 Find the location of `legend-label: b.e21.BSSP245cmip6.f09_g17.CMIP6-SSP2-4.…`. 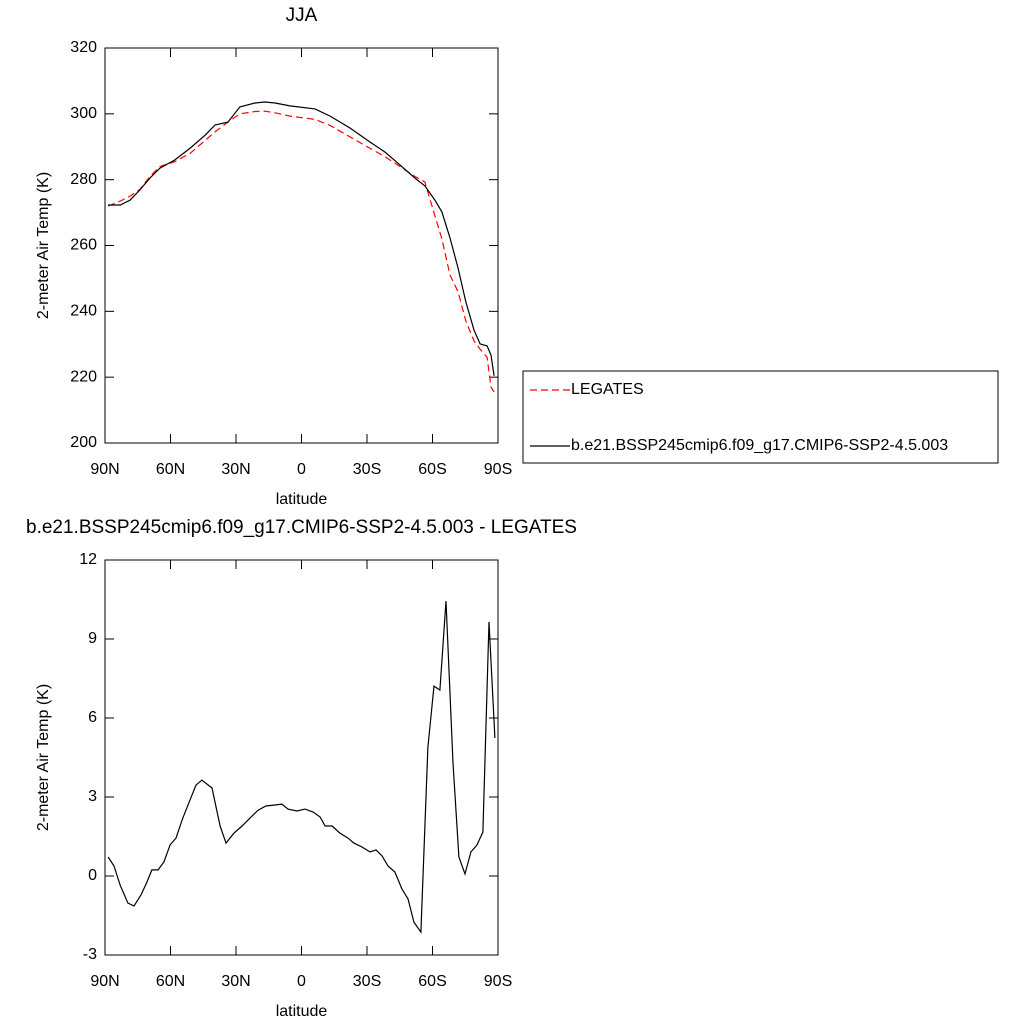

legend-label: b.e21.BSSP245cmip6.f09_g17.CMIP6-SSP2-4.… is located at coordinates (759, 445).